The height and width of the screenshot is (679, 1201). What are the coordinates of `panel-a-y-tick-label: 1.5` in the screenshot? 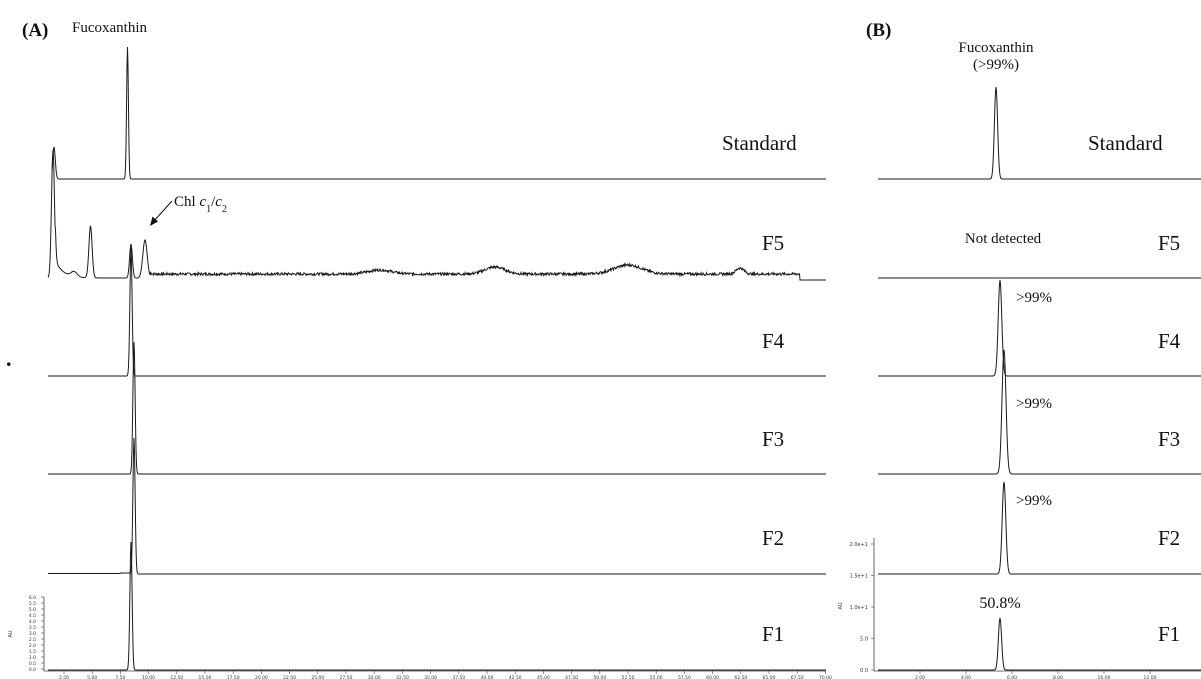 It's located at (32, 652).